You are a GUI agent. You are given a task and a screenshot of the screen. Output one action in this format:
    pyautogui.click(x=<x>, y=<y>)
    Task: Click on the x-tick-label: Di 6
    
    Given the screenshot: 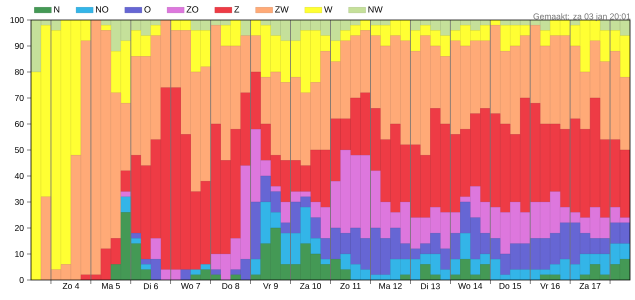 What is the action you would take?
    pyautogui.click(x=151, y=286)
    